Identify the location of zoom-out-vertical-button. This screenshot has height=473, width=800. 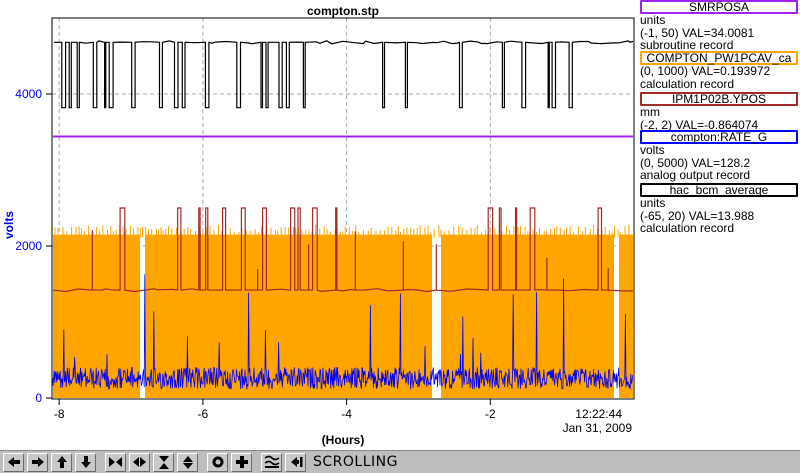
(187, 462).